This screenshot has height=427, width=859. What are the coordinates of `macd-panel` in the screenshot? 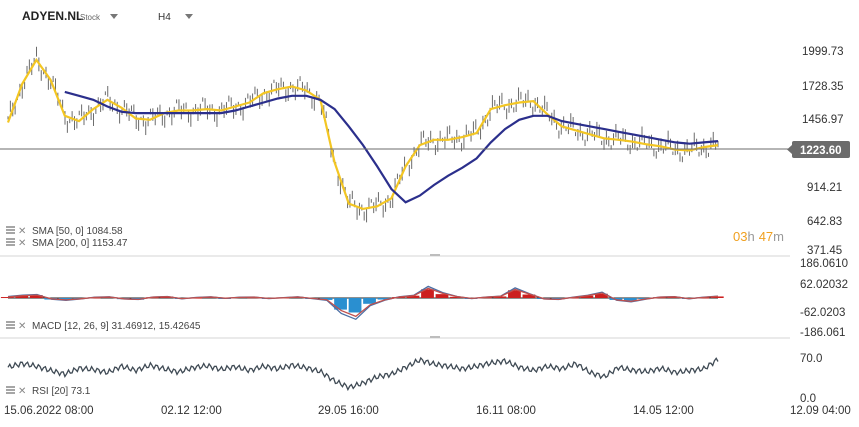 It's located at (362, 303).